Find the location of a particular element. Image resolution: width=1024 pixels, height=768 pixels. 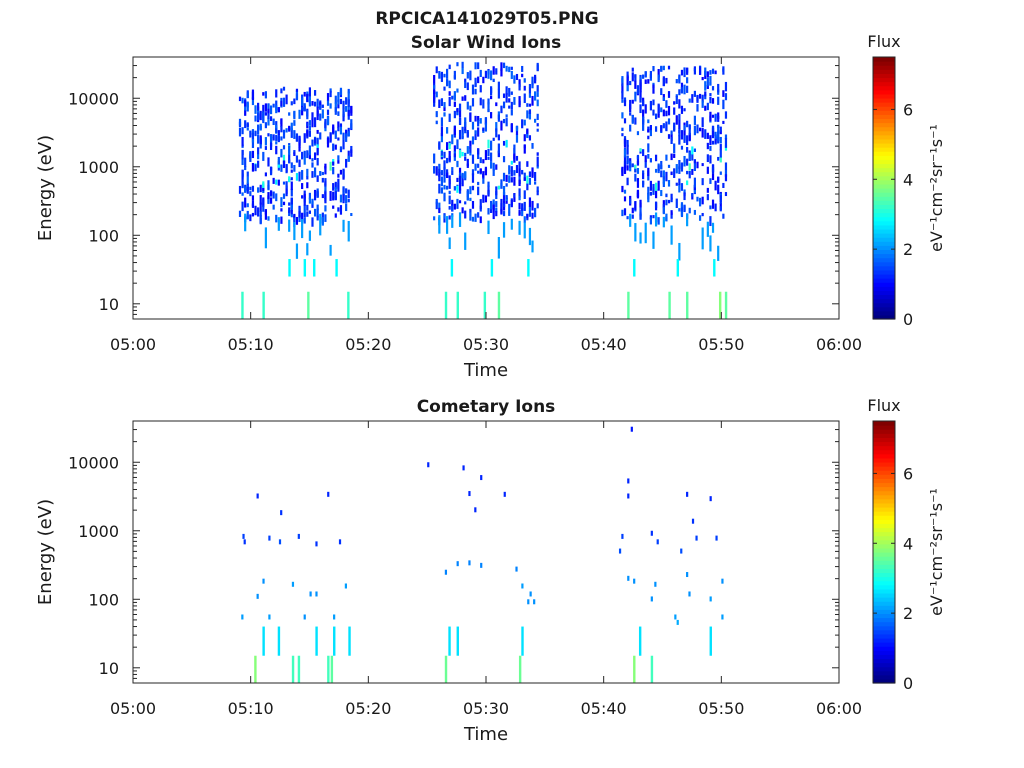

colorbar-frame is located at coordinates (884, 188).